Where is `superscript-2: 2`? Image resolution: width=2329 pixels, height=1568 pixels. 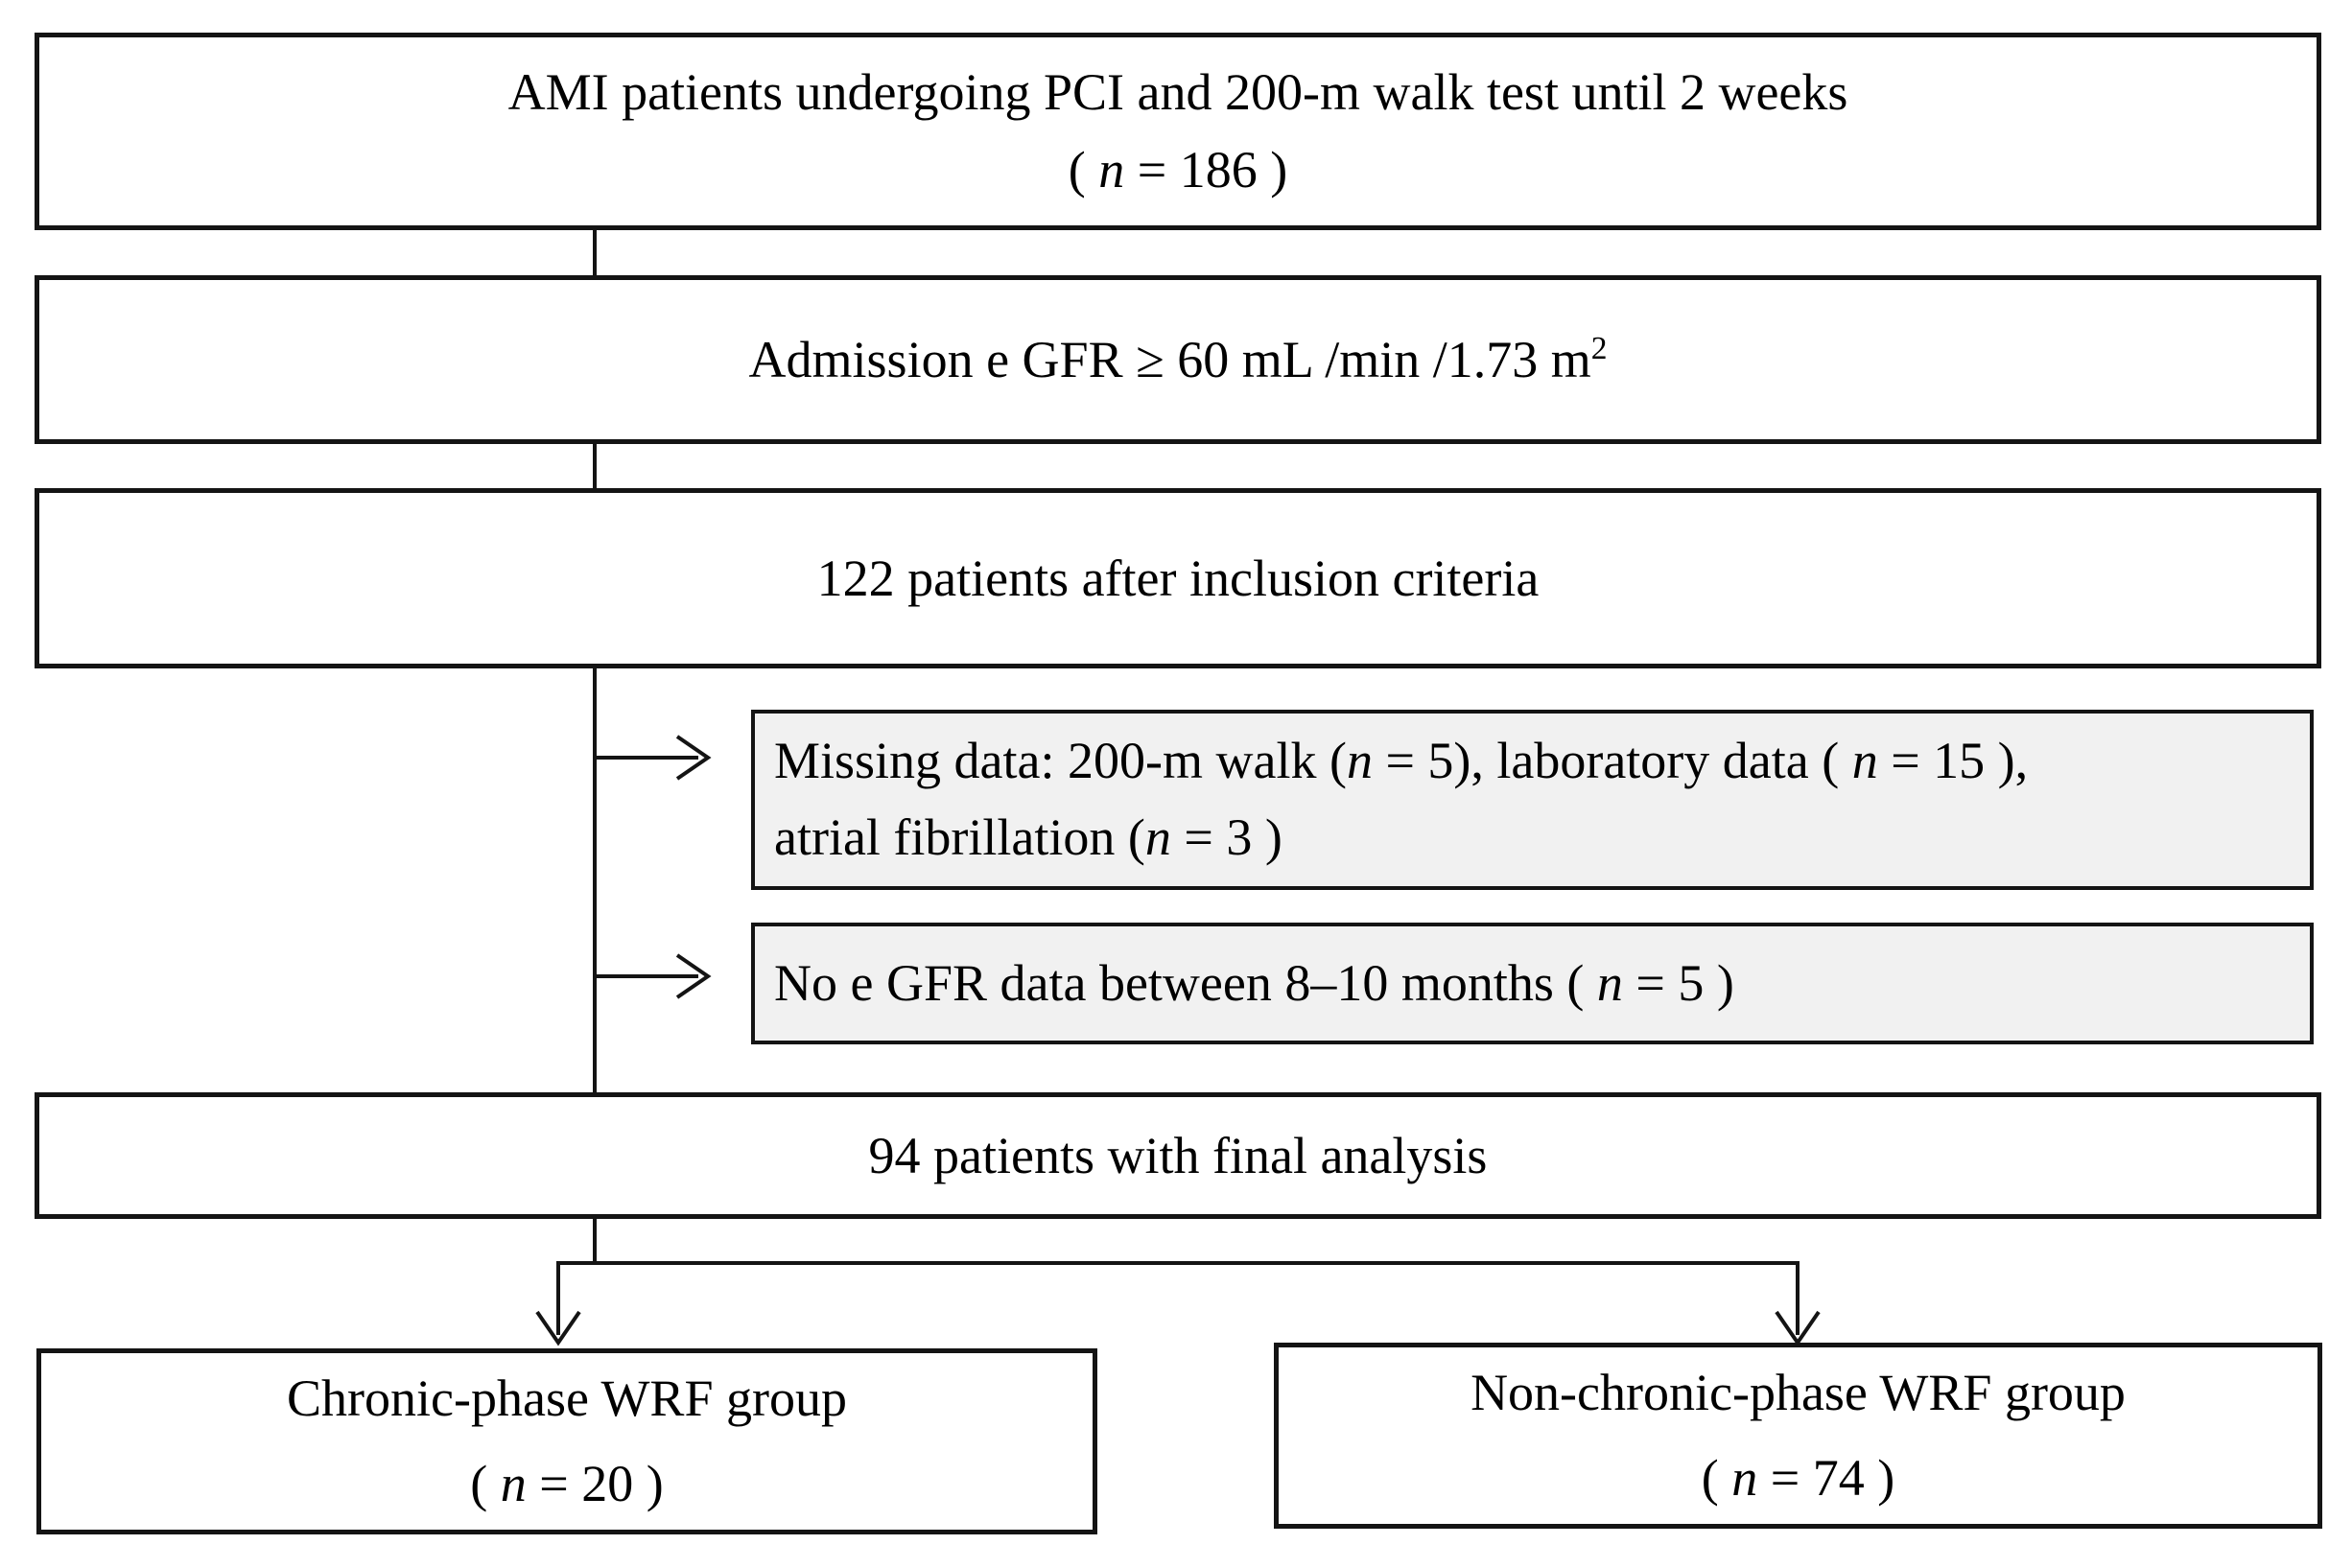 superscript-2: 2 is located at coordinates (1599, 348).